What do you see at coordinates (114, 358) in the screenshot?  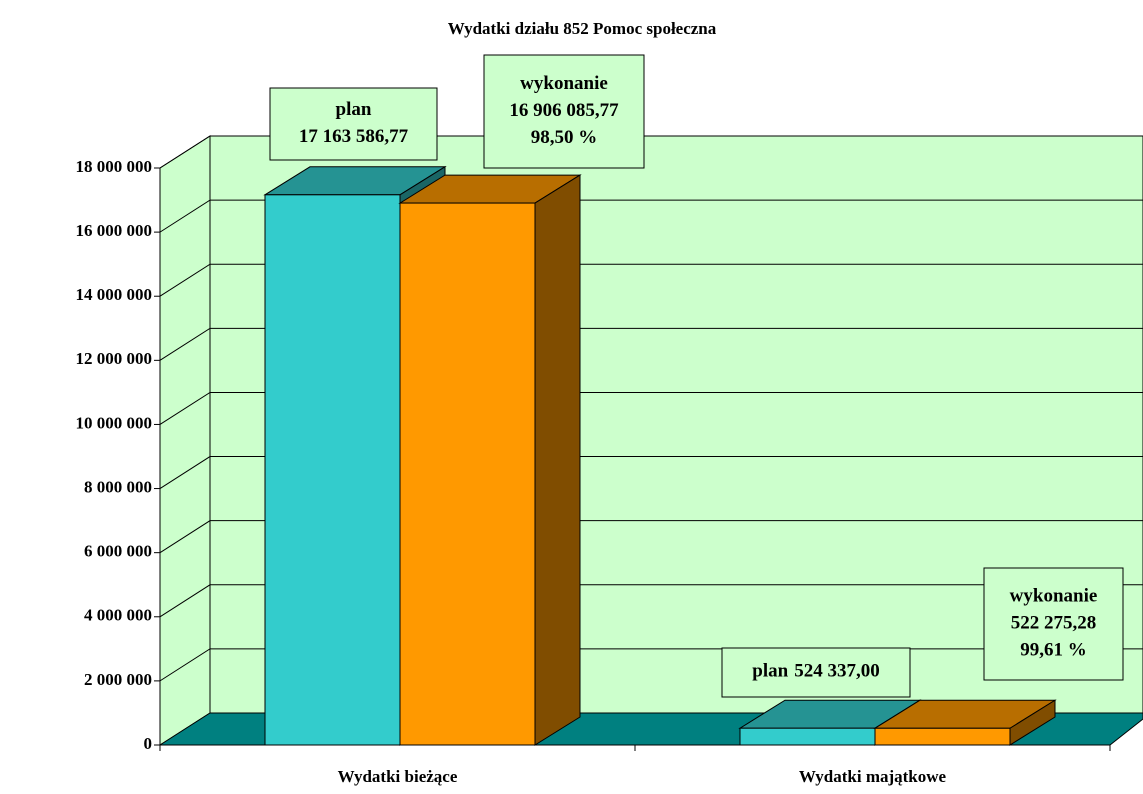 I see `y-tick-label: 12 000 000` at bounding box center [114, 358].